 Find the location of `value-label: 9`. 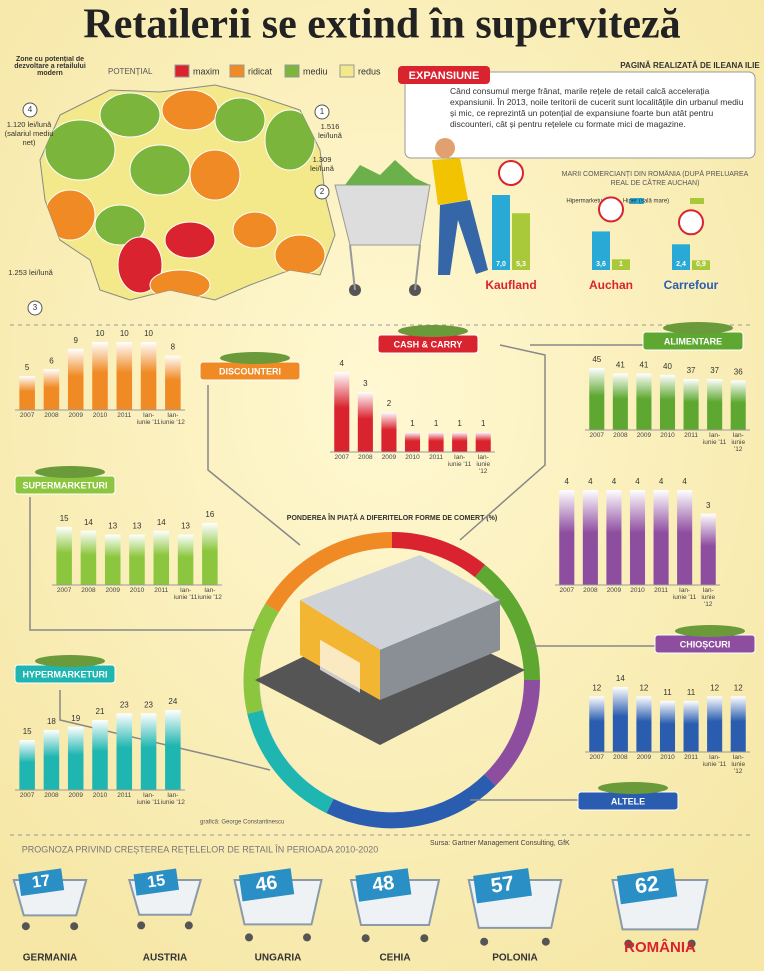

value-label: 9 is located at coordinates (75, 340).